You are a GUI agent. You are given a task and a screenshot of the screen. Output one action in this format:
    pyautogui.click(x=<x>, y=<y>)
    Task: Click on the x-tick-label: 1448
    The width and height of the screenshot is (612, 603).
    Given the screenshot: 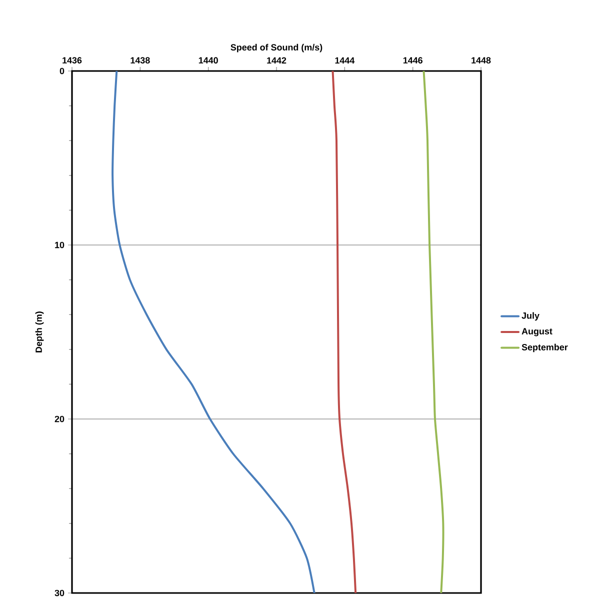 What is the action you would take?
    pyautogui.click(x=481, y=60)
    